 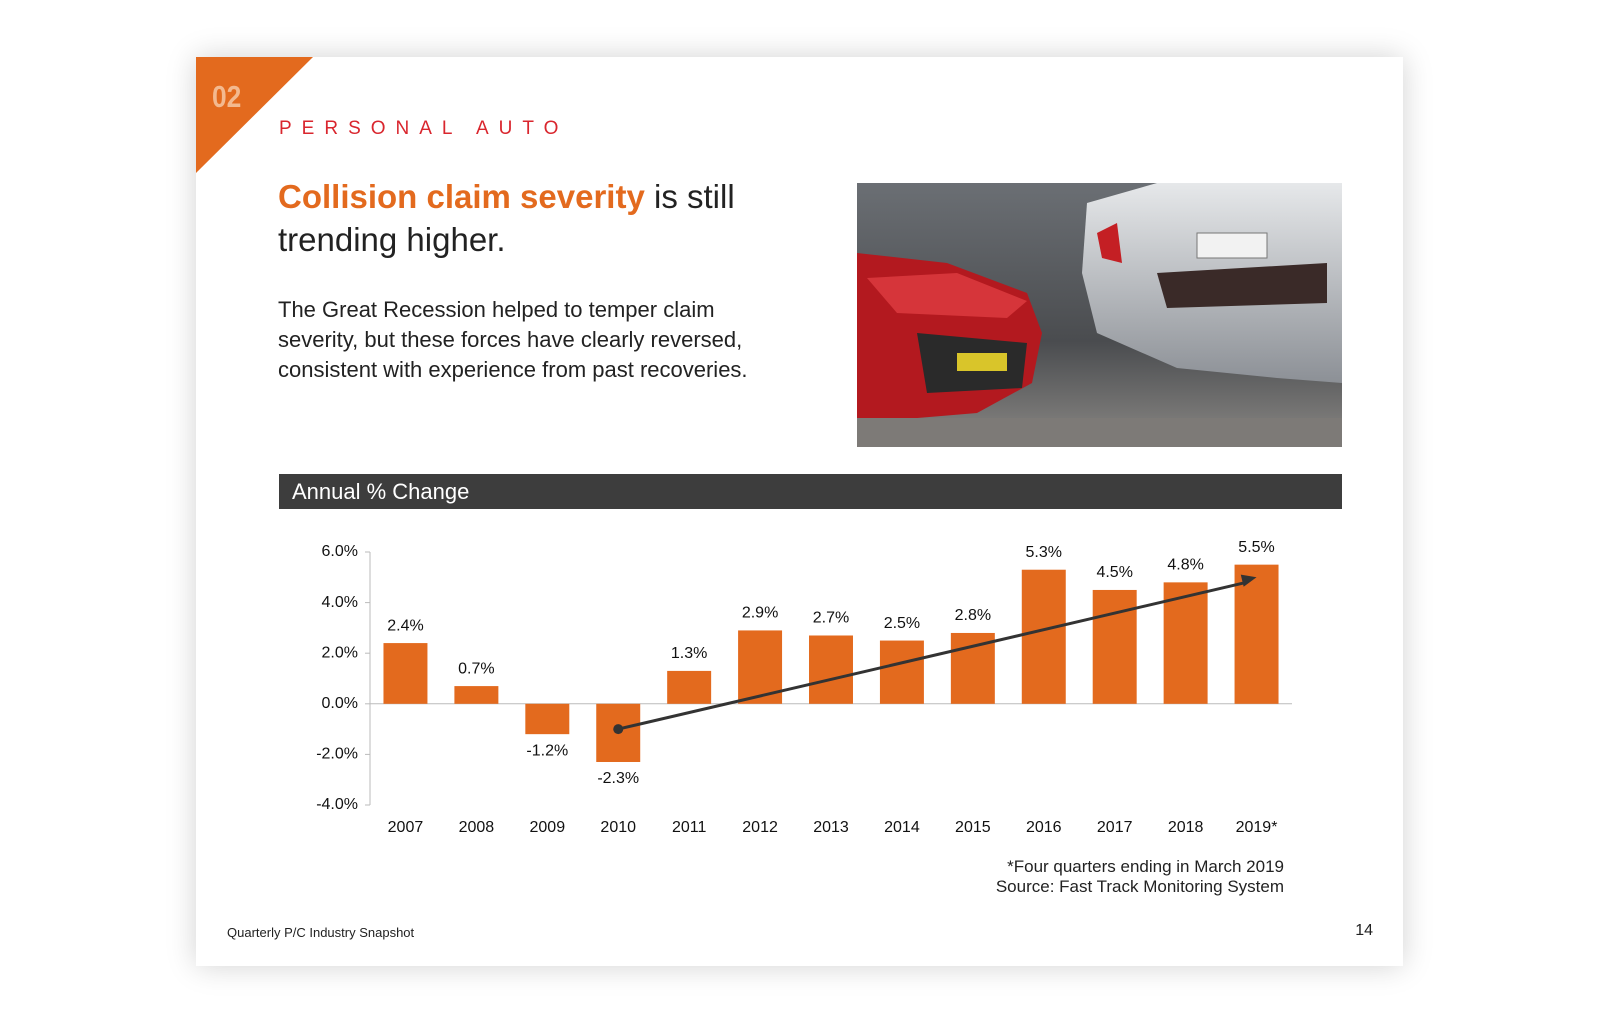 What do you see at coordinates (340, 602) in the screenshot?
I see `y-tick-label: 4.0%` at bounding box center [340, 602].